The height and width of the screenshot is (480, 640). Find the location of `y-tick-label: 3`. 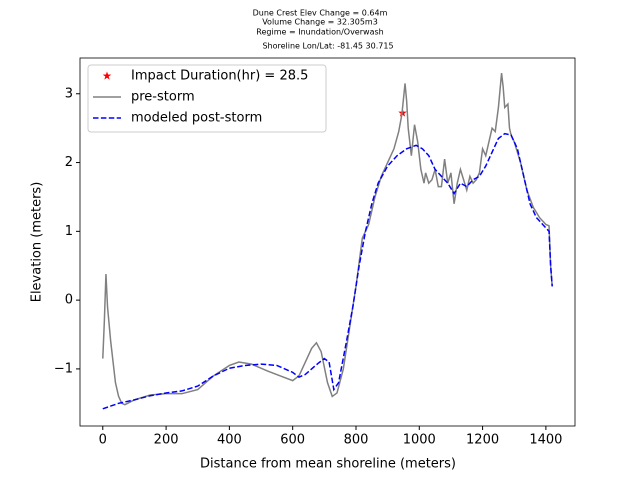

y-tick-label: 3 is located at coordinates (69, 93).